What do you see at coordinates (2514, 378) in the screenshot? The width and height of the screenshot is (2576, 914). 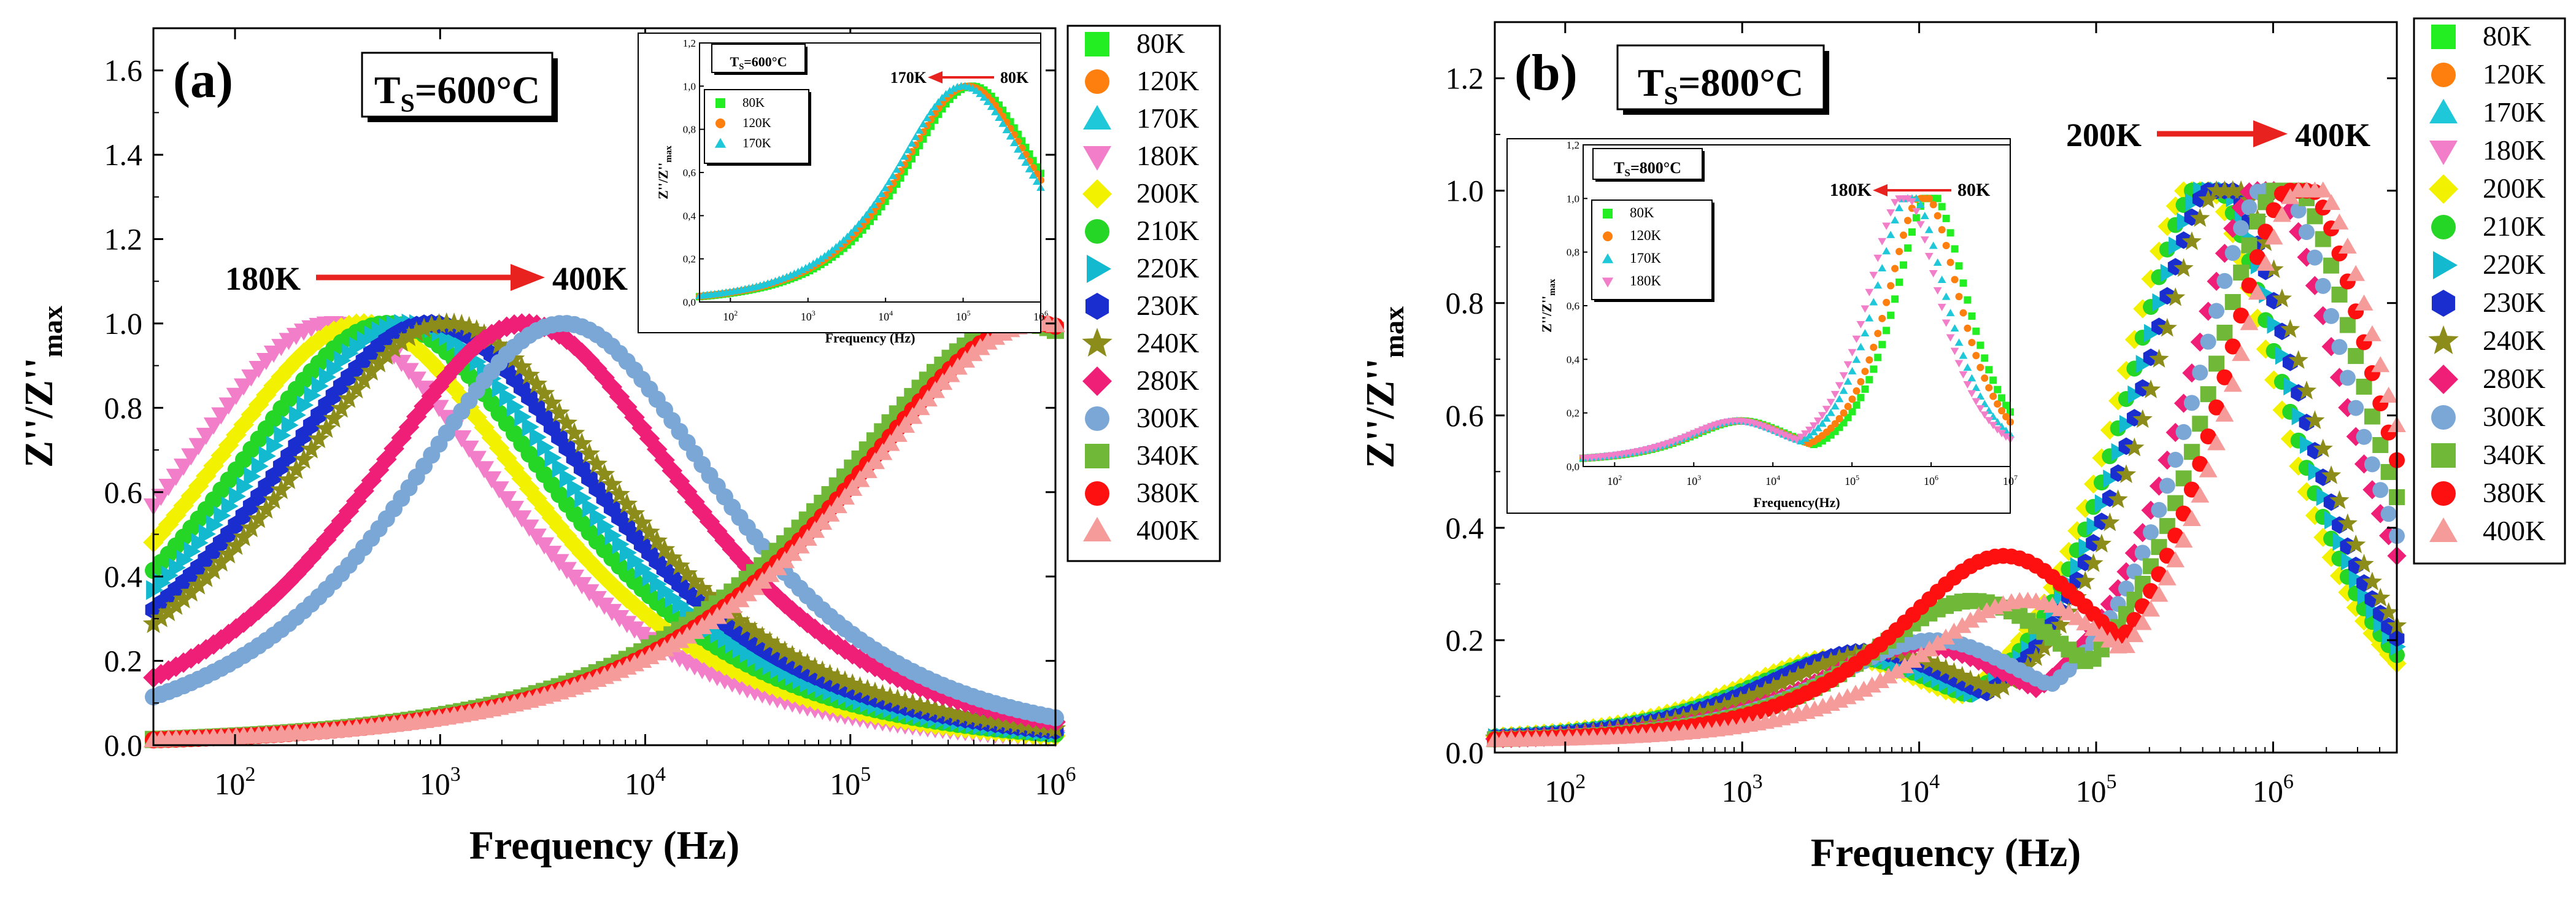 I see `legend-label: 280K` at bounding box center [2514, 378].